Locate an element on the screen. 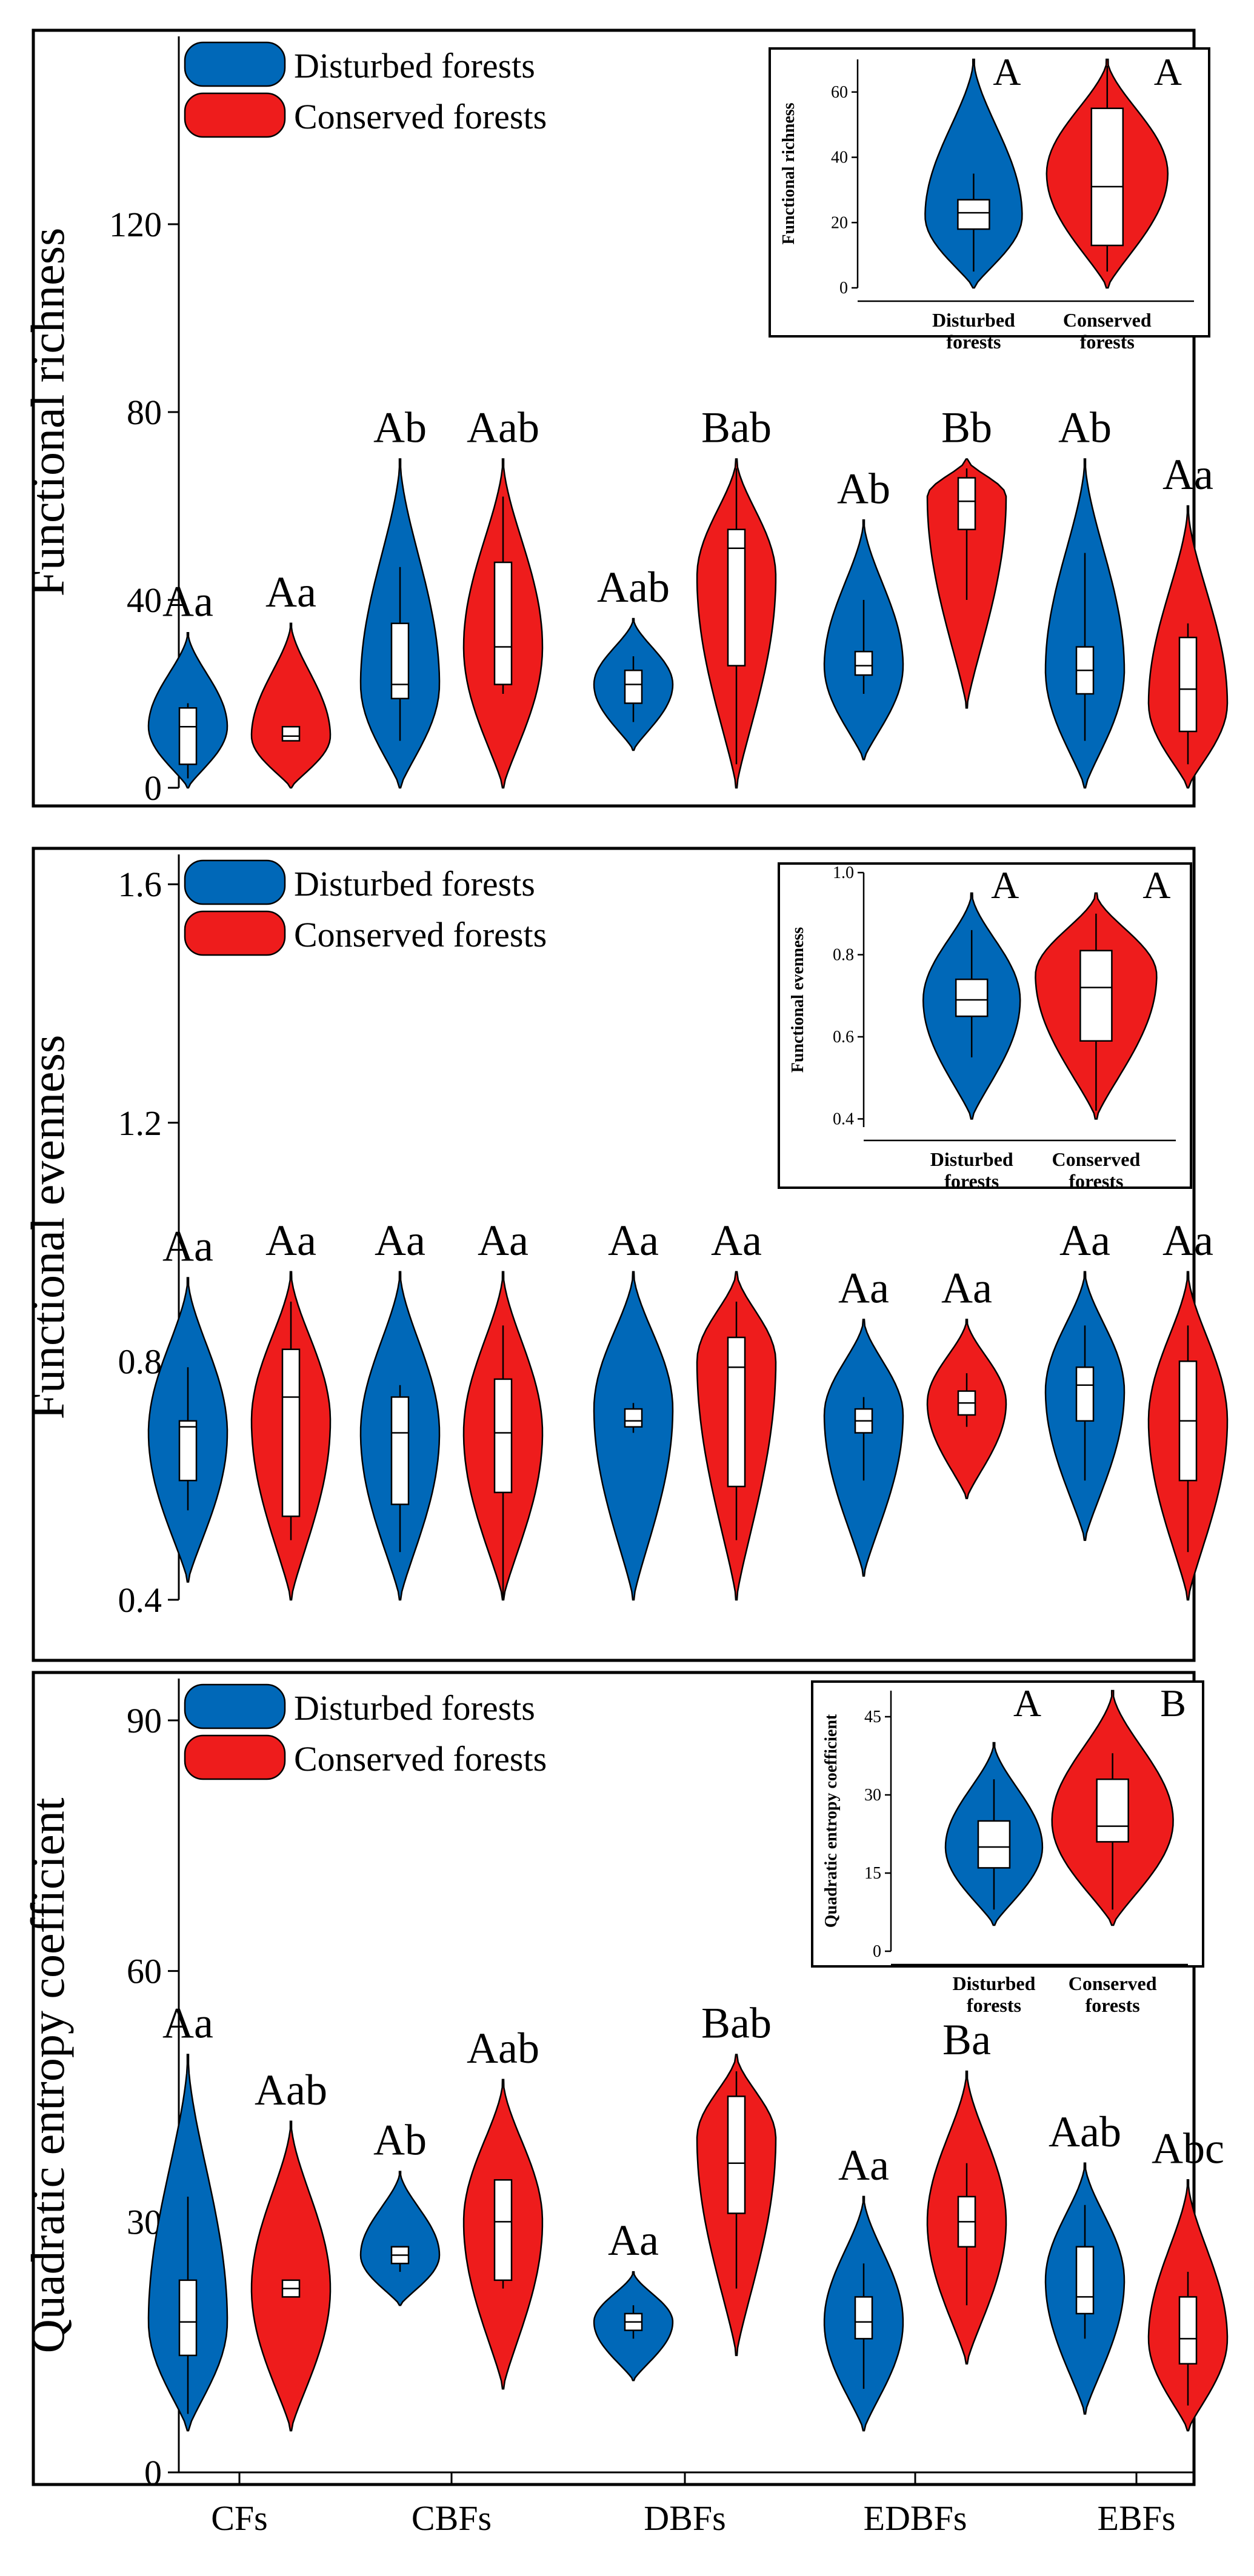  significance-letter: Ba is located at coordinates (966, 2039).